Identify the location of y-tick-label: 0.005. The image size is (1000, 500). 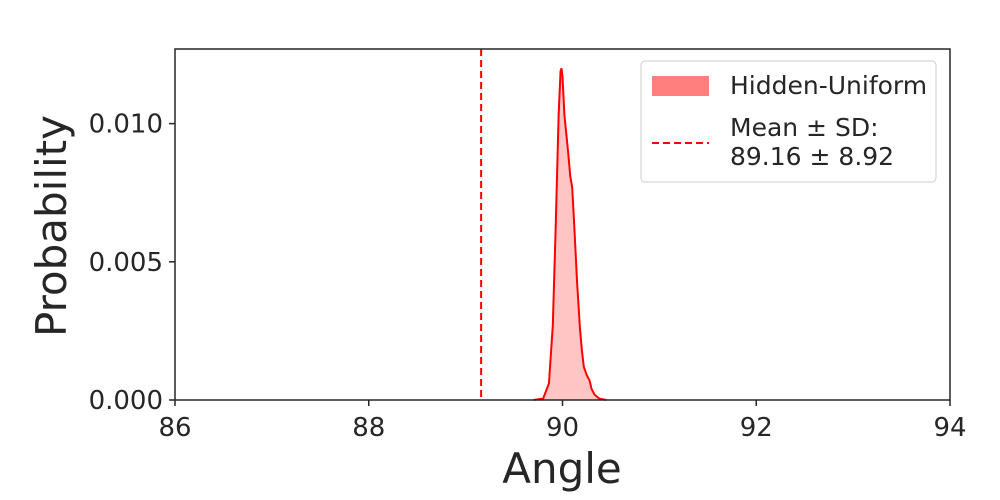
(126, 263).